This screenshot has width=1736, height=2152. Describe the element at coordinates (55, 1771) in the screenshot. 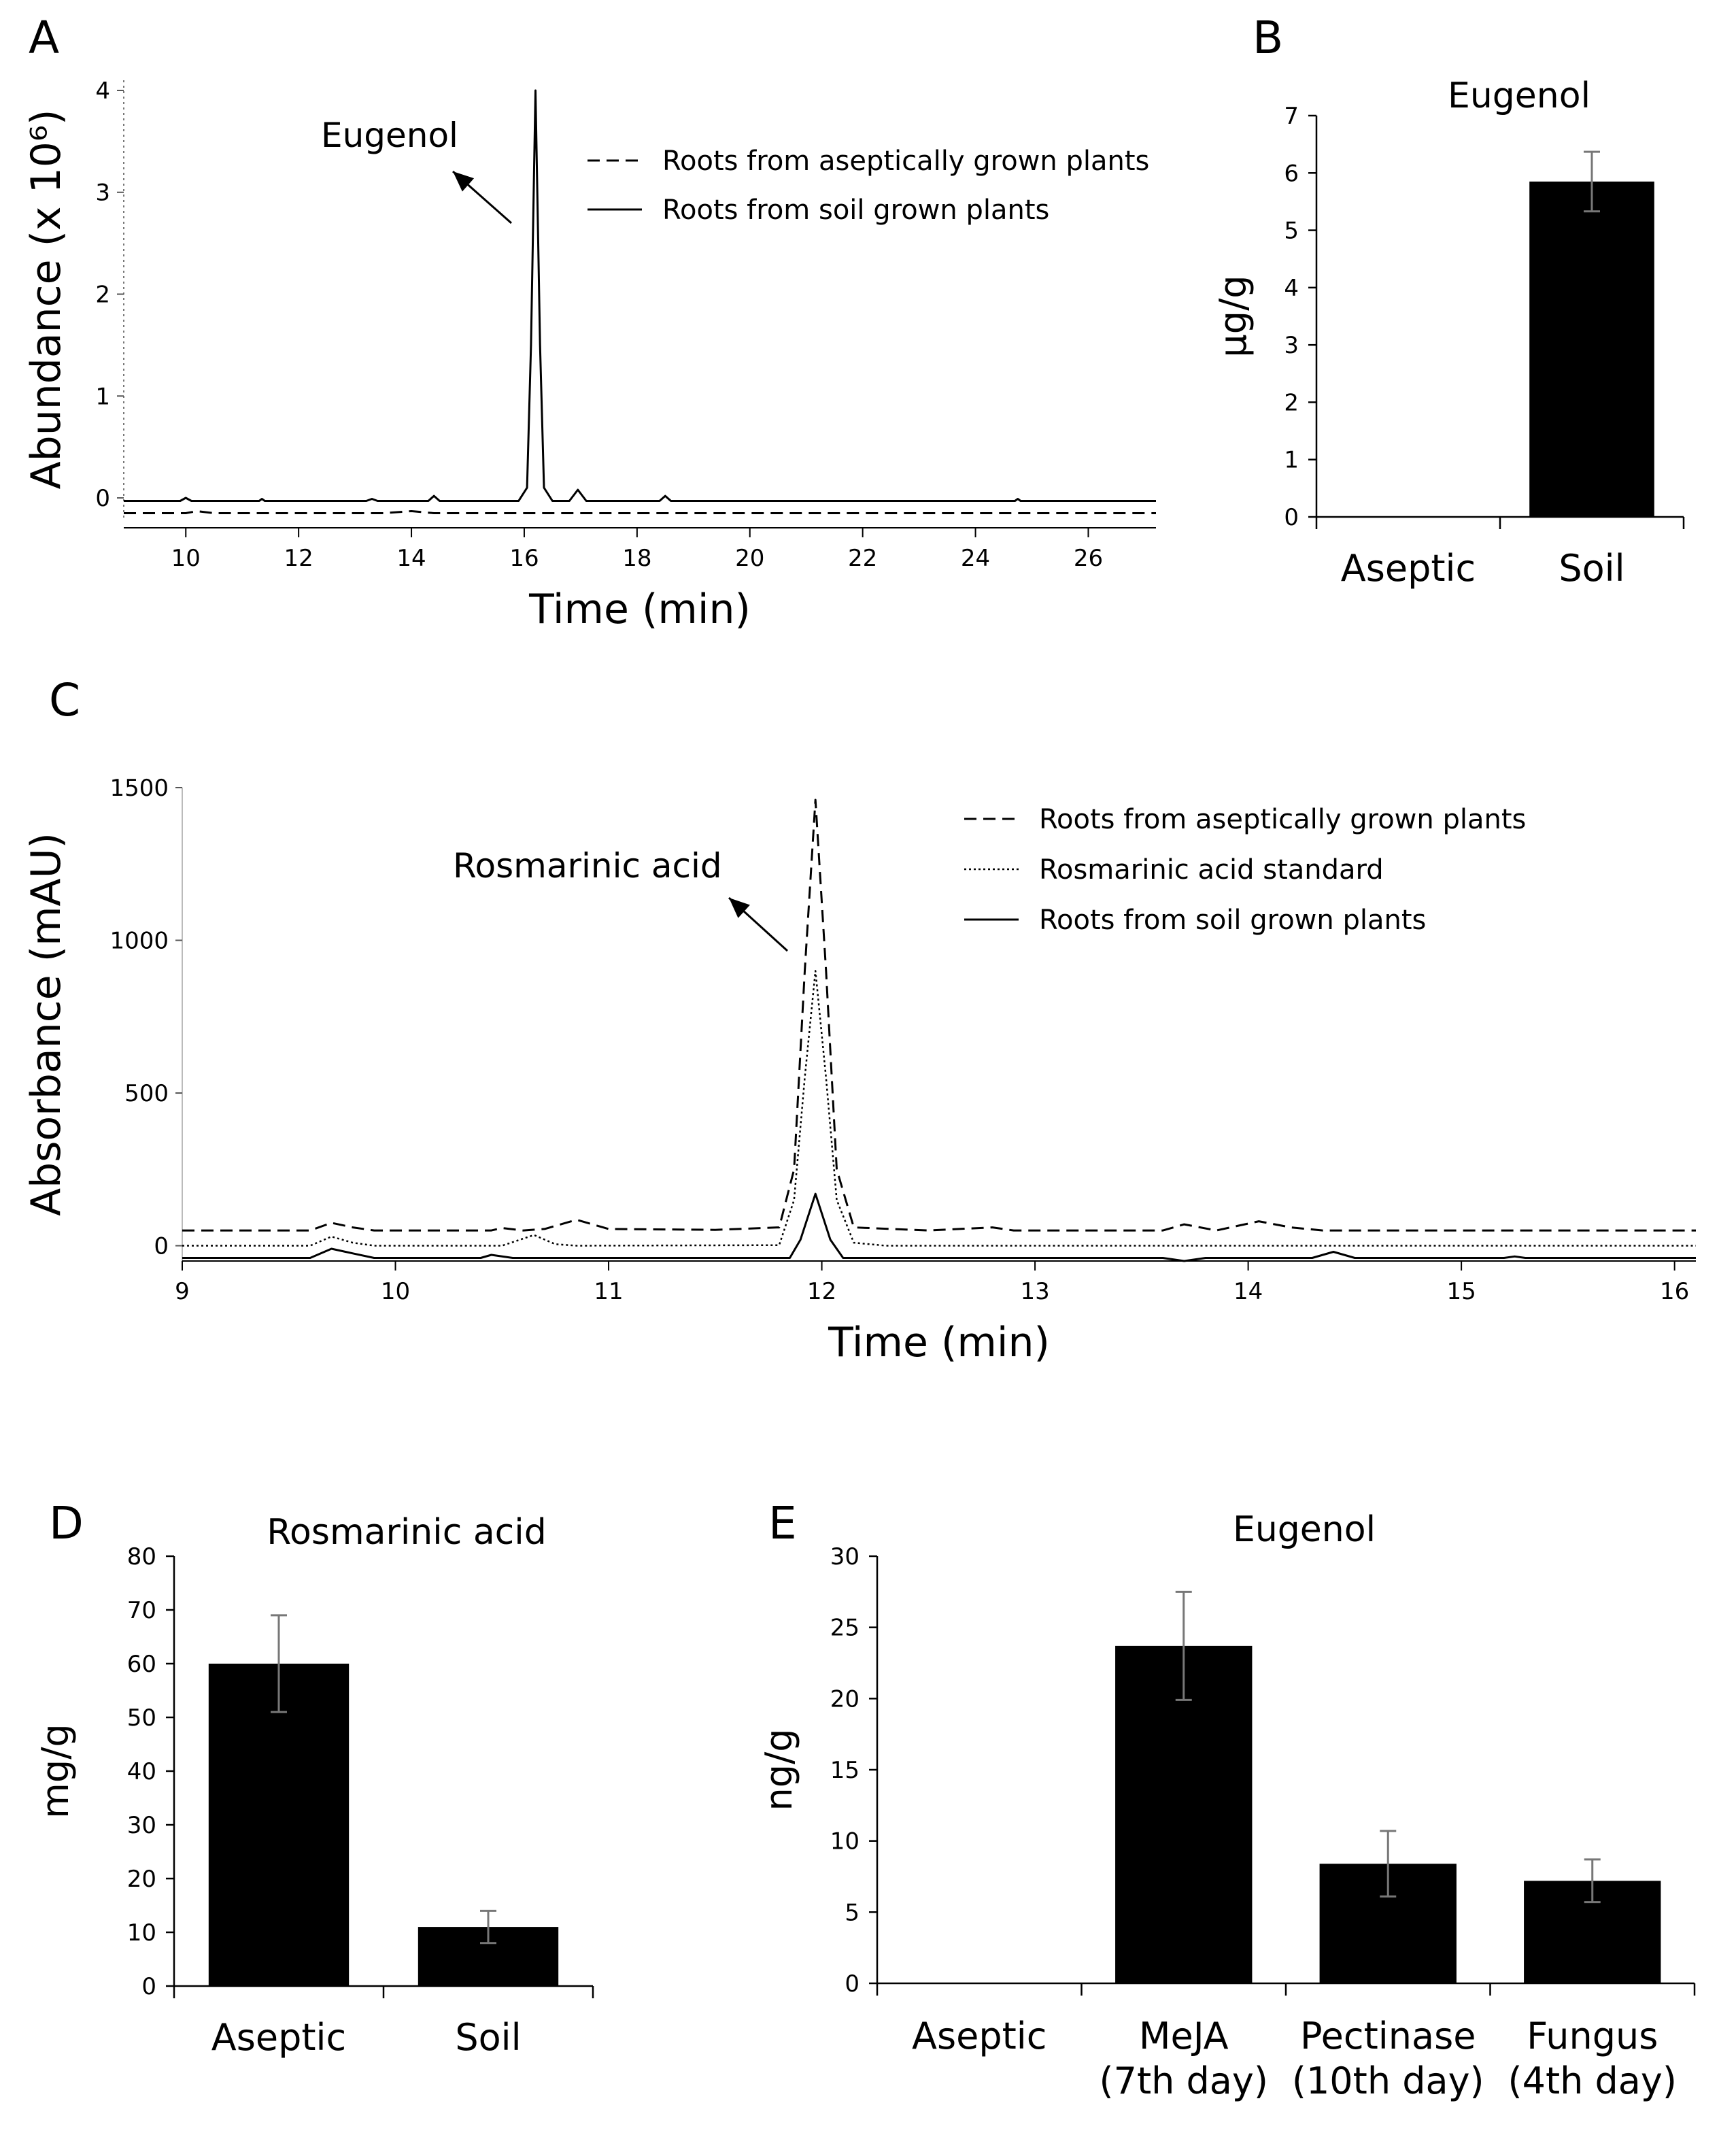

I see `y-axis-label: mg/g` at that location.